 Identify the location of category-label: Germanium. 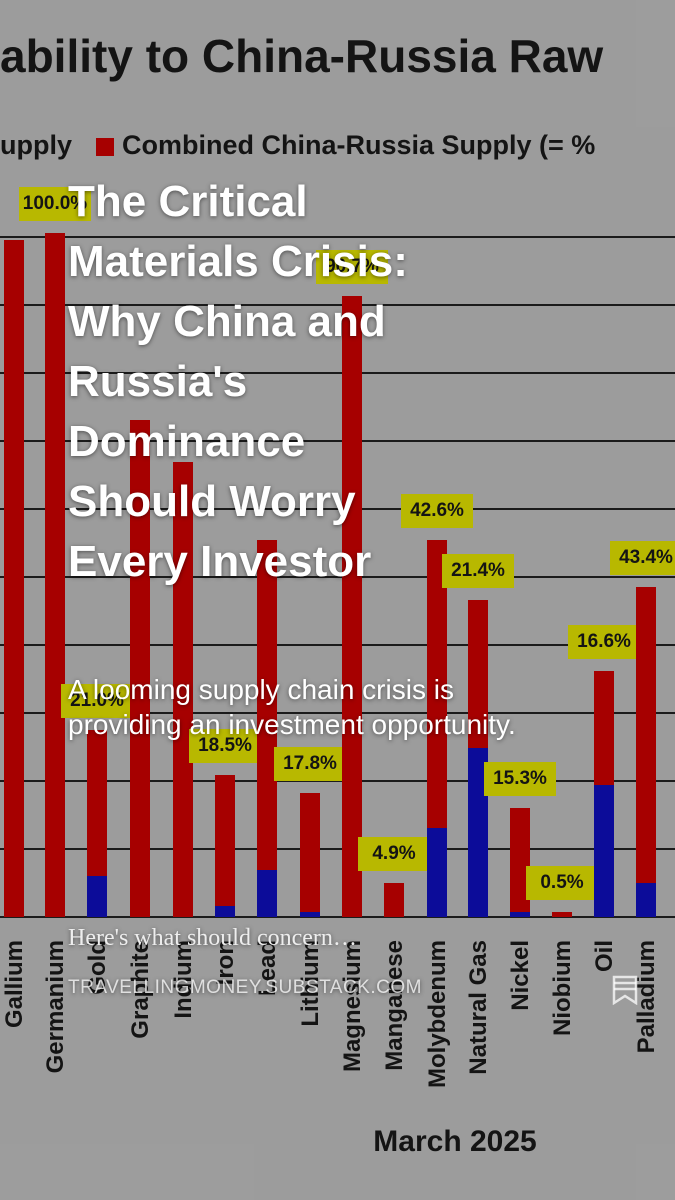
(55, 1006).